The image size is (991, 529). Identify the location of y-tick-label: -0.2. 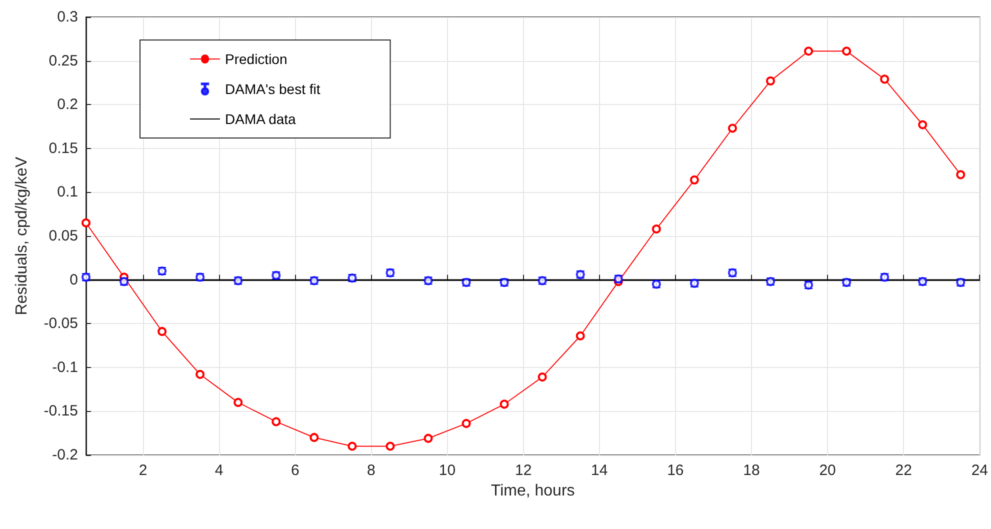
(65, 455).